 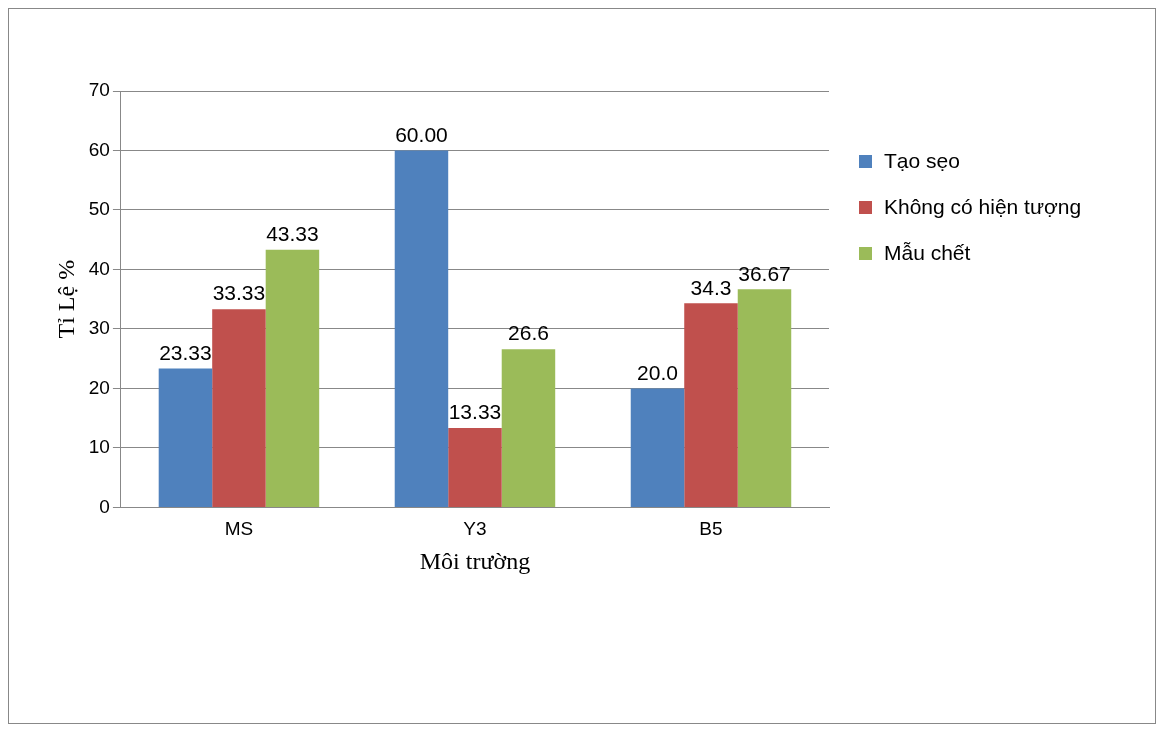 I want to click on data-label: 34.3, so click(x=711, y=287).